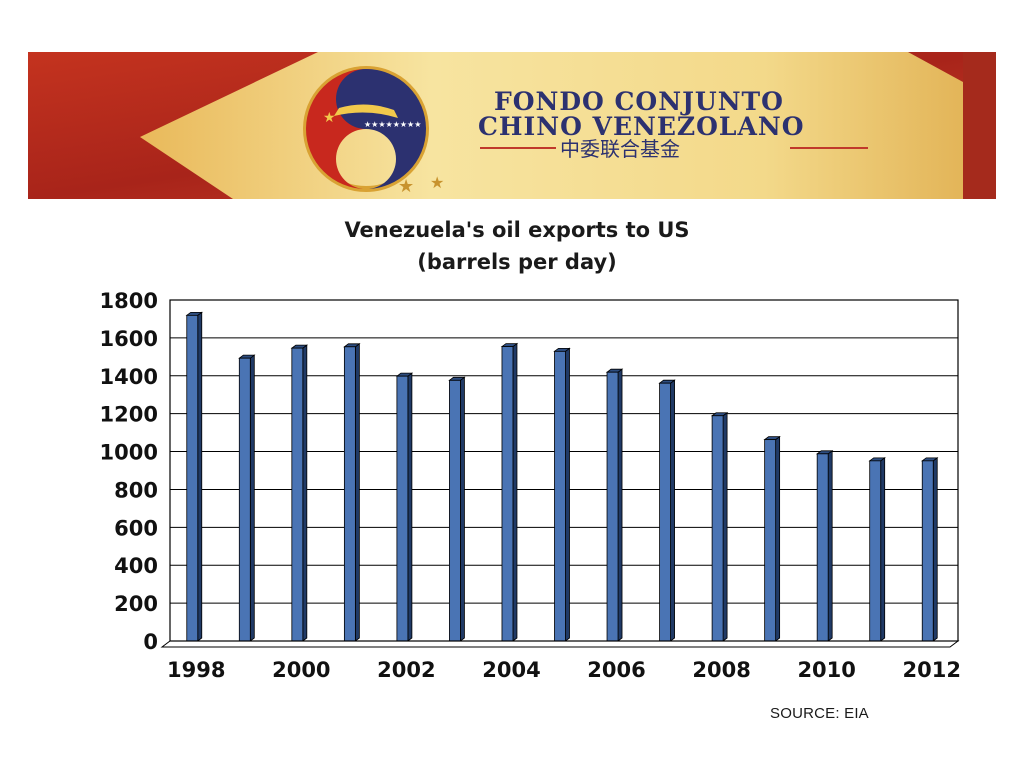 The image size is (1024, 768). Describe the element at coordinates (150, 642) in the screenshot. I see `y-tick-label: 0` at that location.